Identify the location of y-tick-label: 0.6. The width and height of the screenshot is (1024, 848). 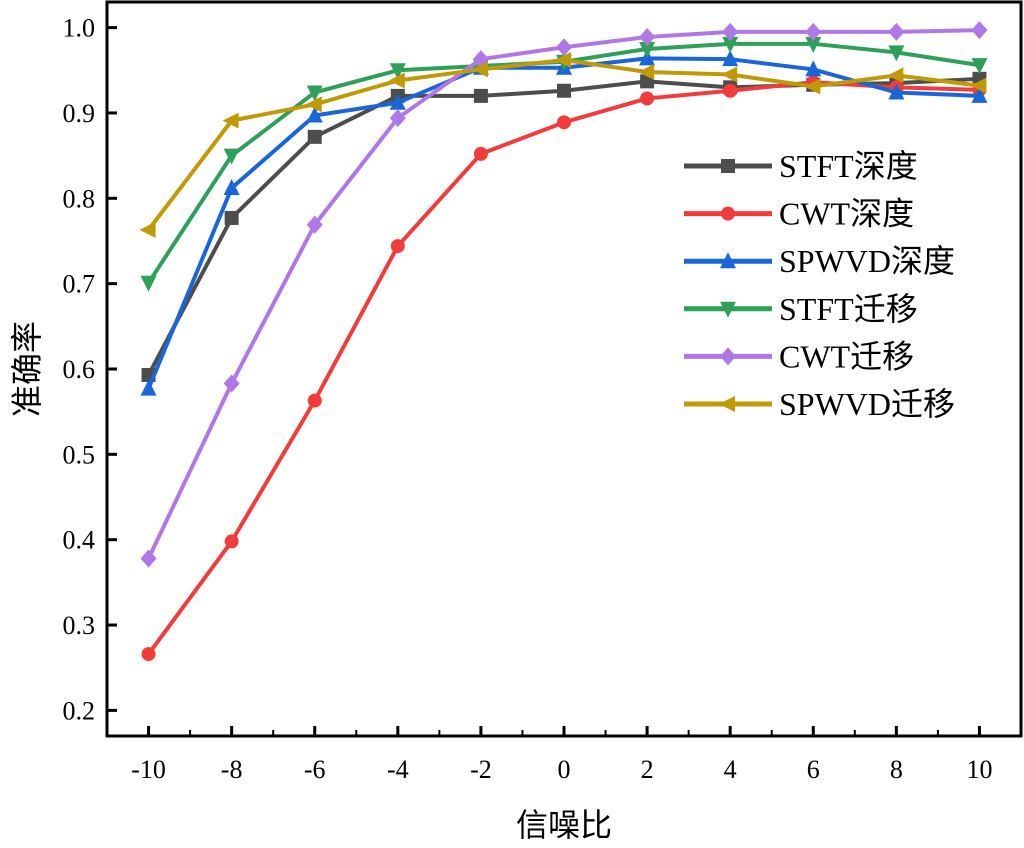
(79, 369).